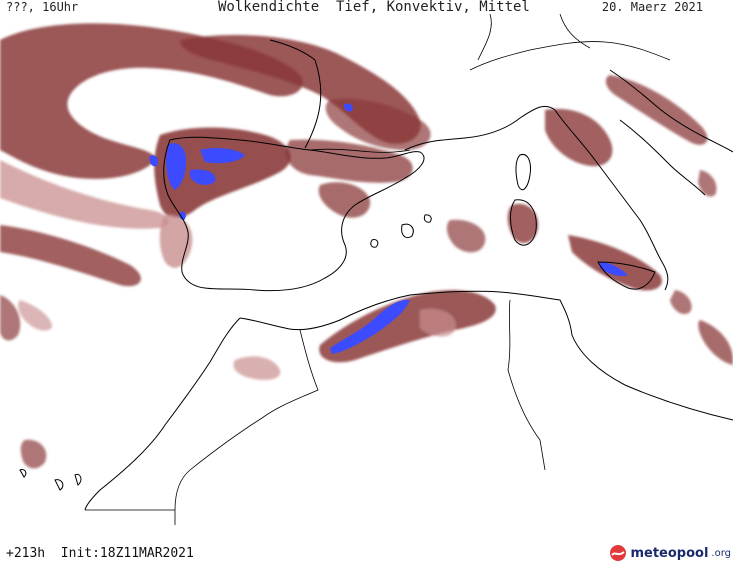 The height and width of the screenshot is (566, 733). What do you see at coordinates (154, 161) in the screenshot?
I see `convective-west-iberia` at bounding box center [154, 161].